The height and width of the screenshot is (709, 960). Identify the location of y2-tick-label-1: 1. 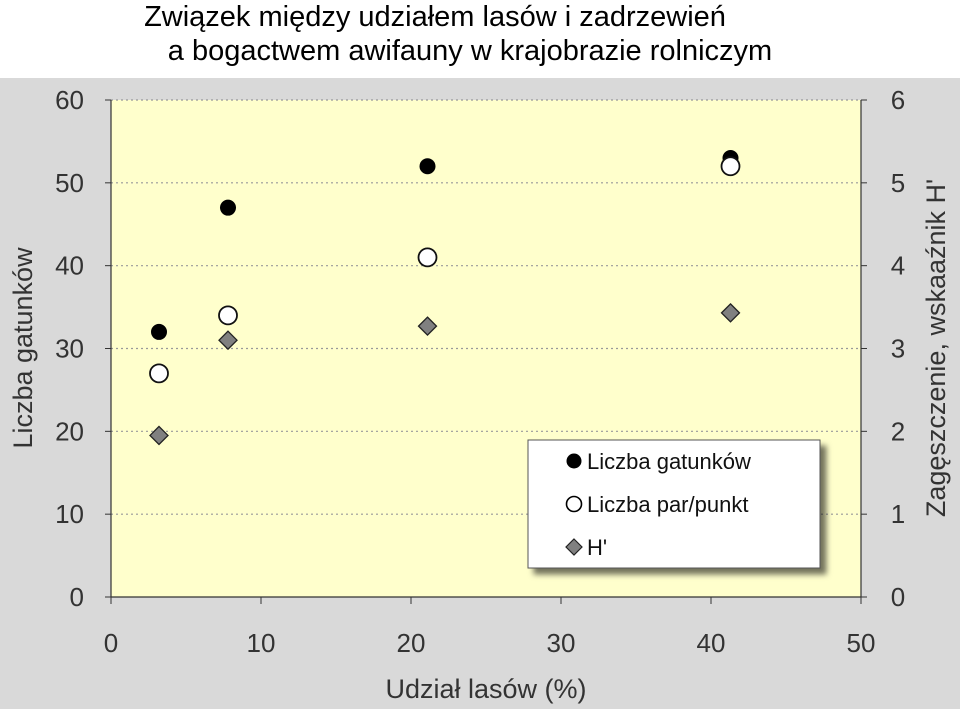
(898, 514).